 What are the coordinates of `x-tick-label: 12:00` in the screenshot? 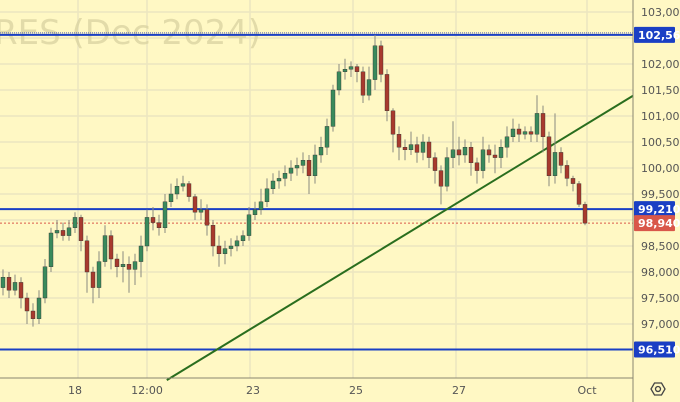 It's located at (147, 390).